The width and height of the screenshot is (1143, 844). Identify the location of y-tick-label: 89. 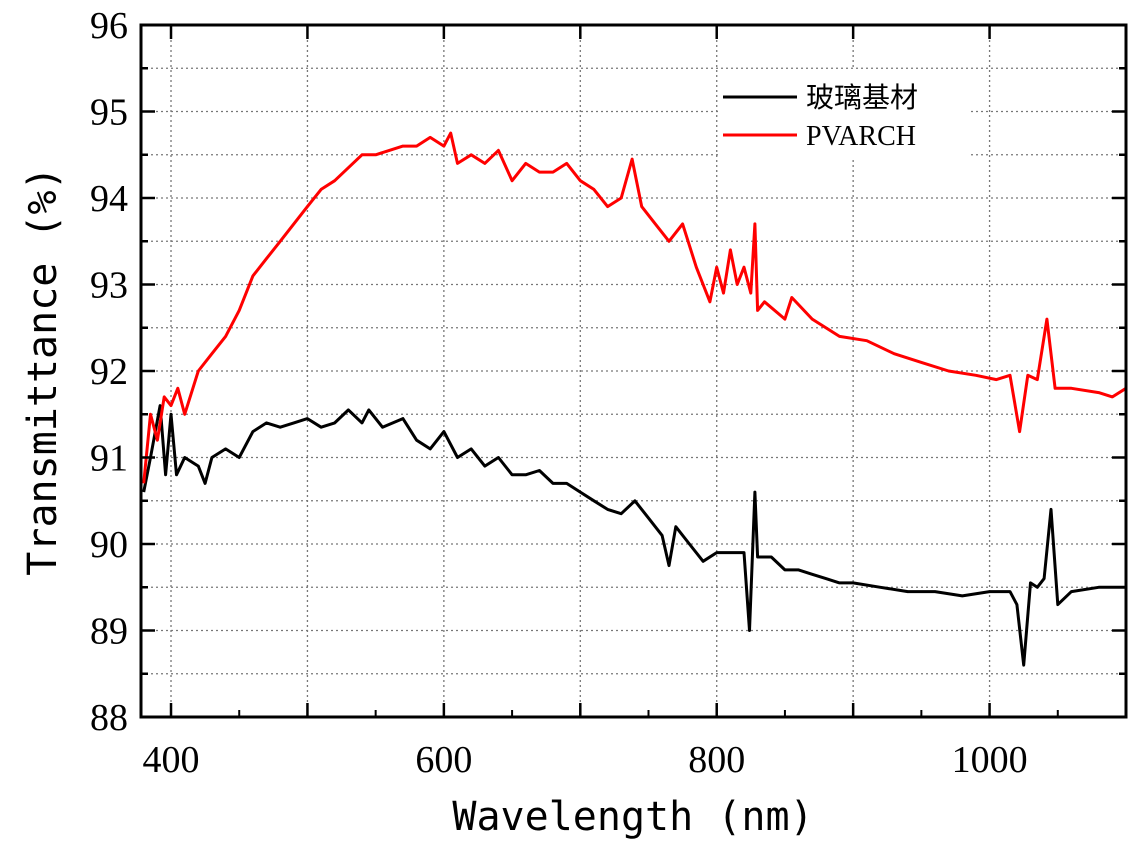
(109, 632).